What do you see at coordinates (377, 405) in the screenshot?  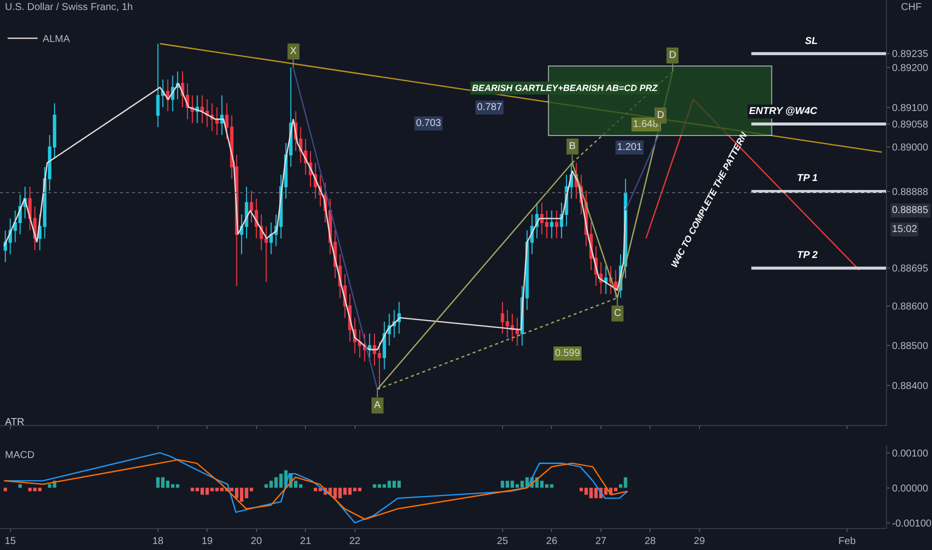 I see `annotation: A` at bounding box center [377, 405].